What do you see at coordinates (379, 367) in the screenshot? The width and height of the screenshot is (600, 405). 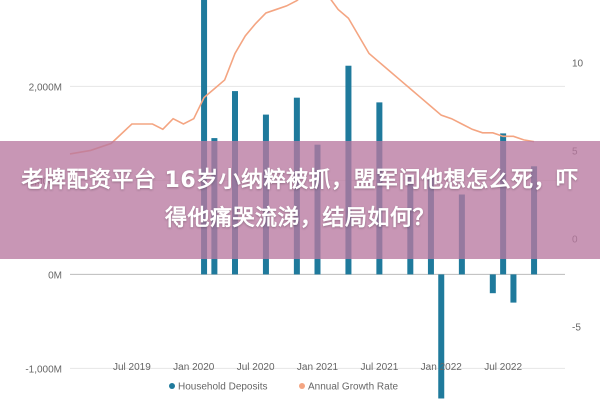 I see `x-axis-tick-label: Jul 2021` at bounding box center [379, 367].